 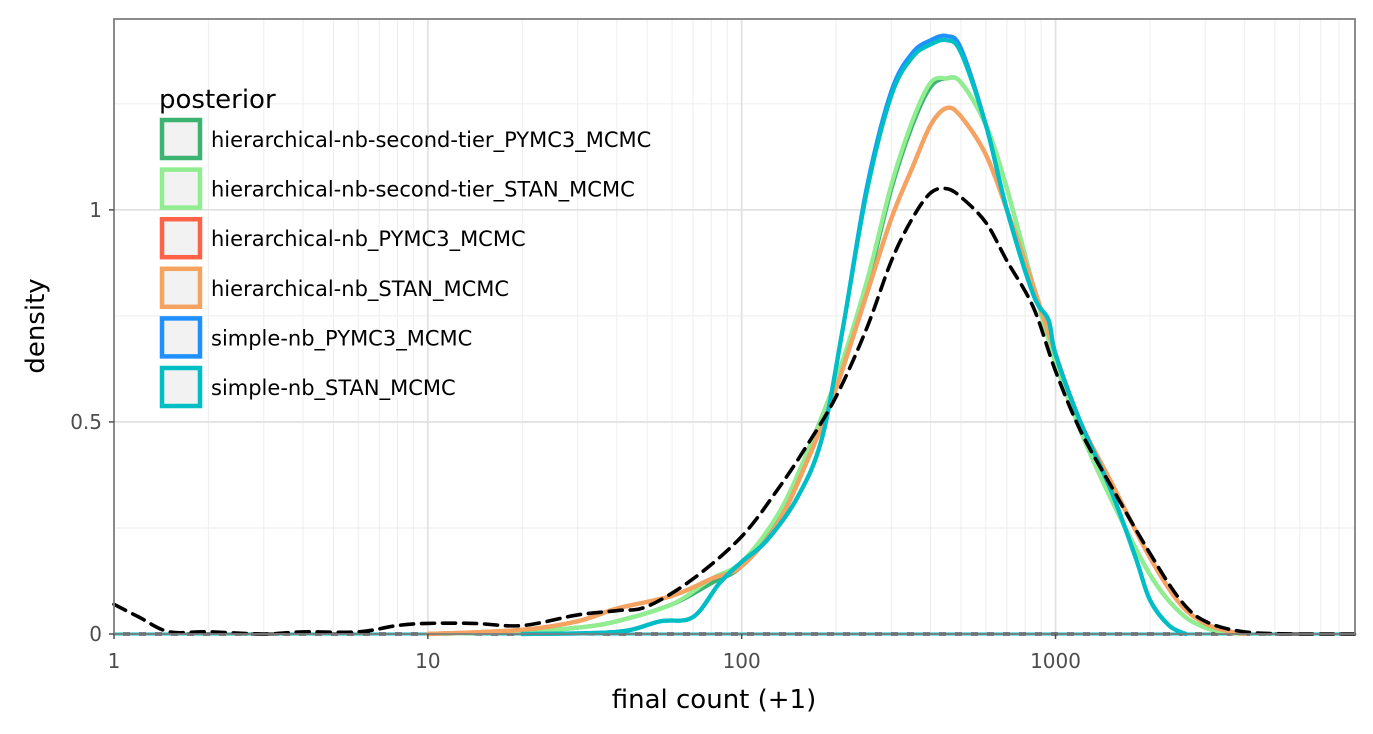 I want to click on legend-label: hierarchical-nb-second-tier_PYMC3_MCMC, so click(x=431, y=140).